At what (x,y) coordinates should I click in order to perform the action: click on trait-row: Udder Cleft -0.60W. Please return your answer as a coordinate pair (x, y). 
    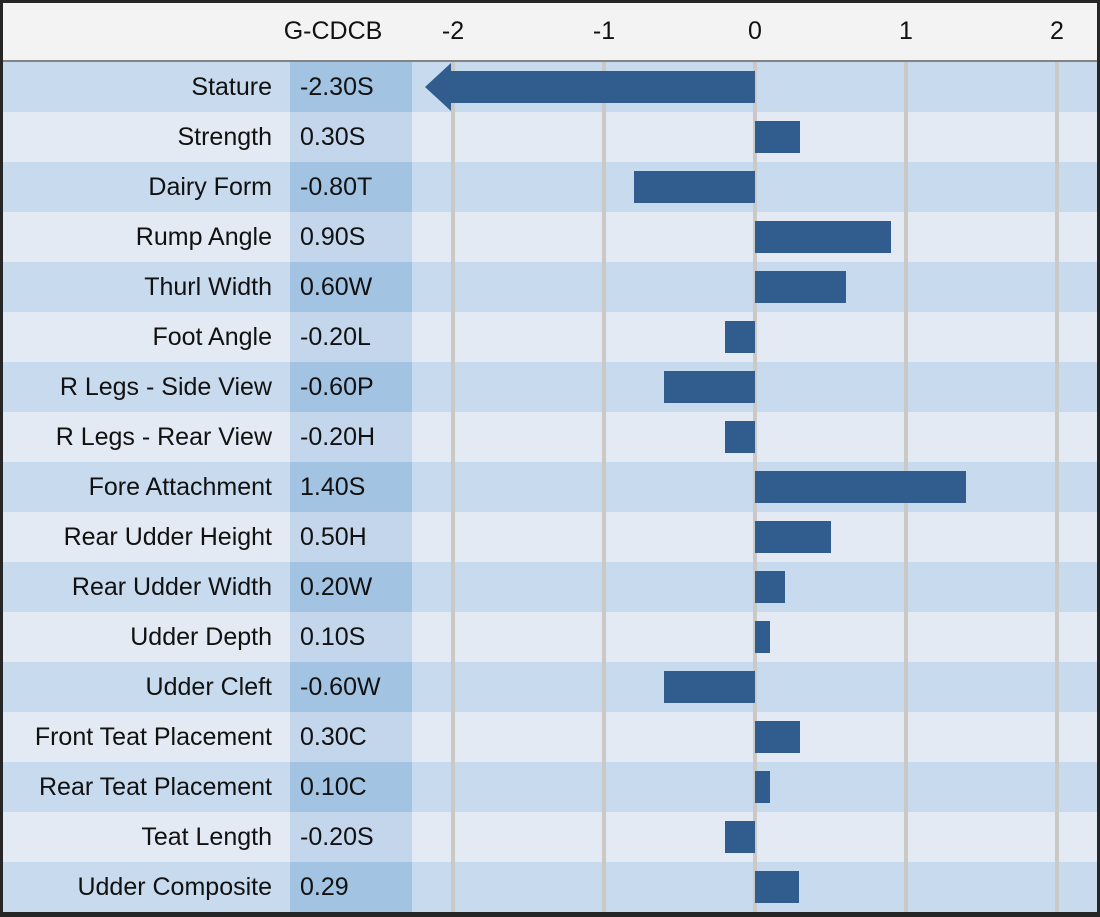
    Looking at the image, I should click on (550, 687).